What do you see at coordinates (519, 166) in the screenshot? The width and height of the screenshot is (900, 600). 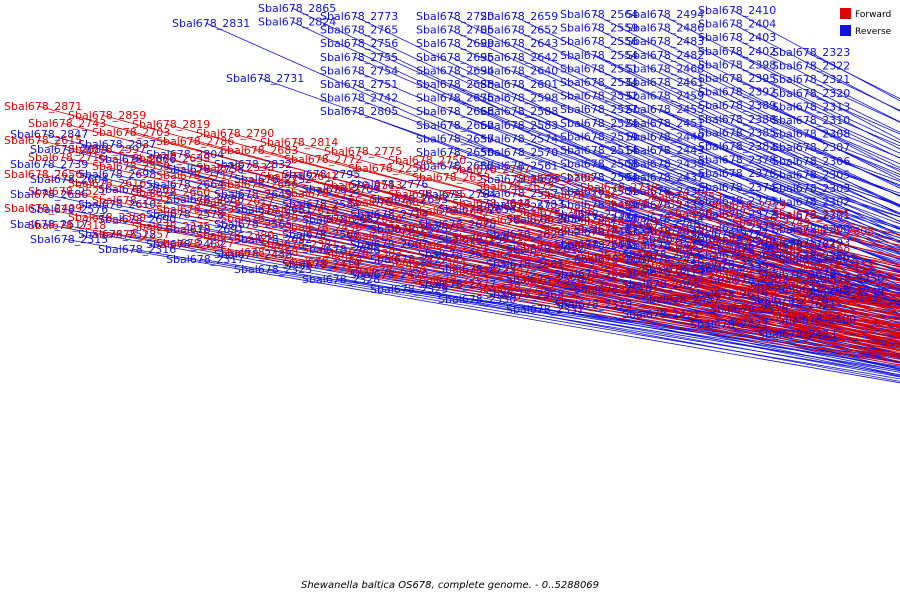 I see `reverse-gene-label: Sbal678_2561` at bounding box center [519, 166].